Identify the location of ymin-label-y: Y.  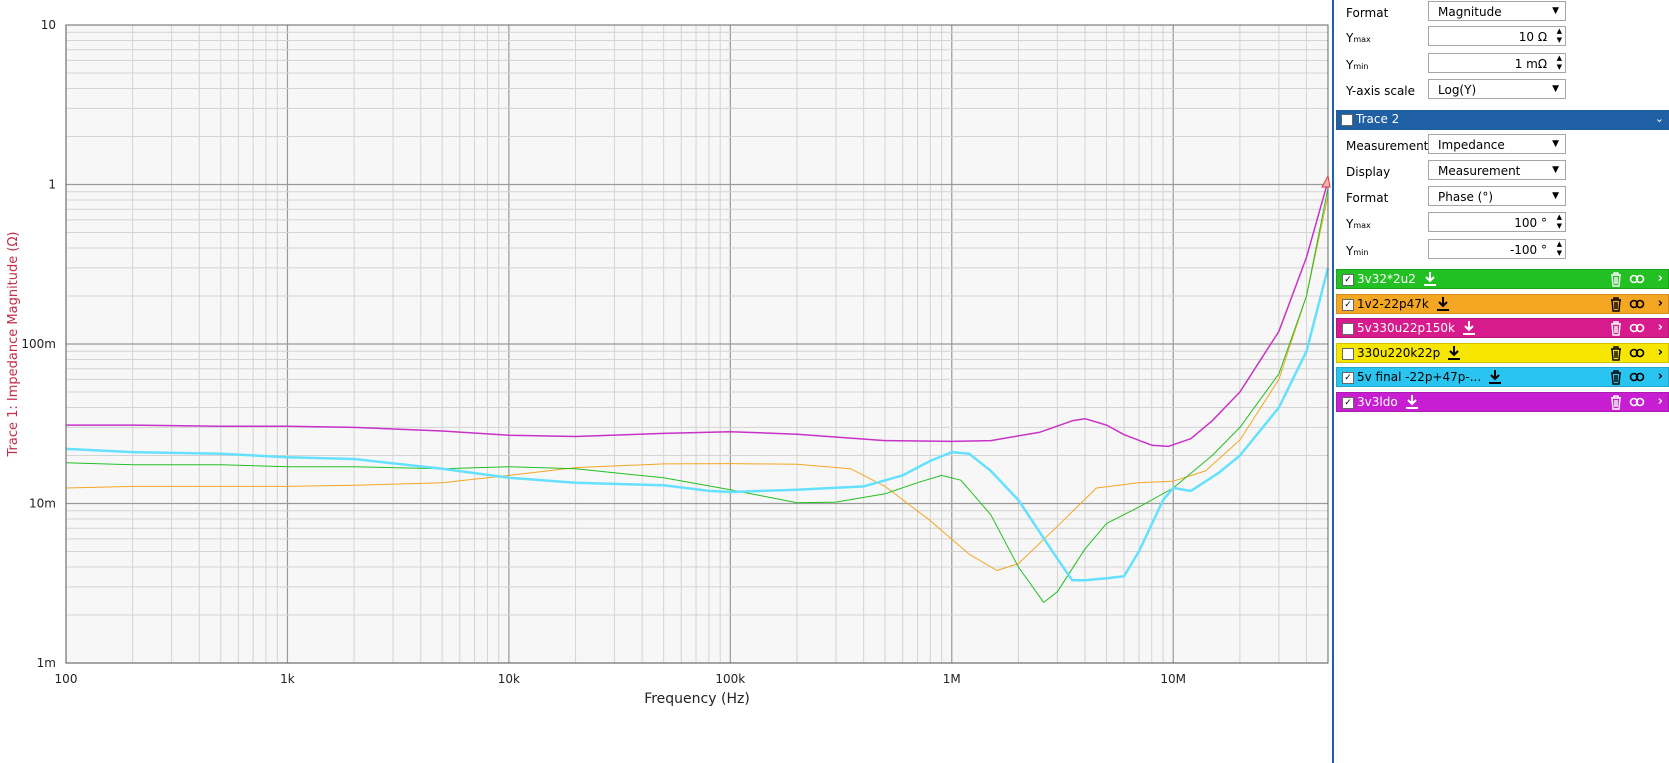
(1350, 65).